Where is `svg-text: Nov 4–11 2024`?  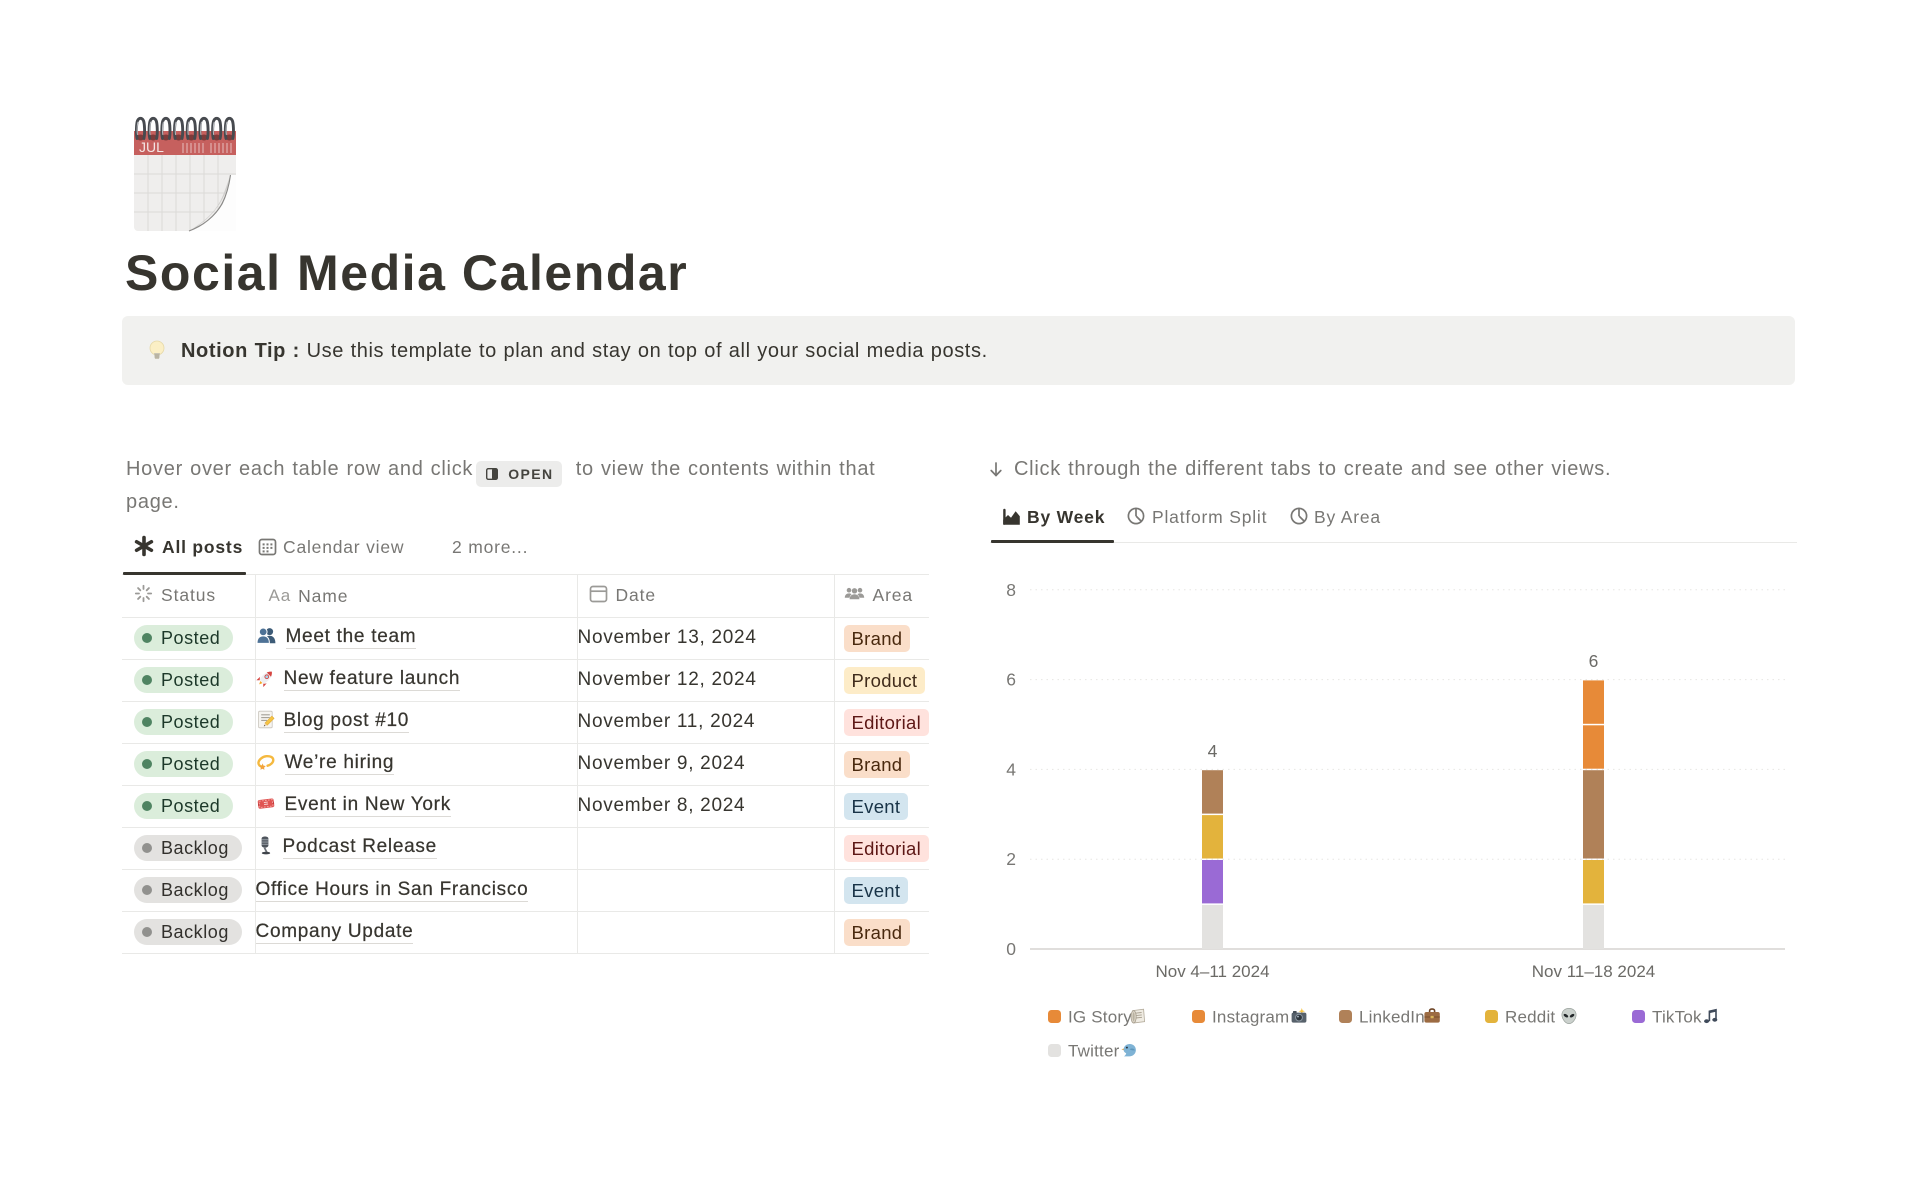
svg-text: Nov 4–11 2024 is located at coordinates (1212, 971).